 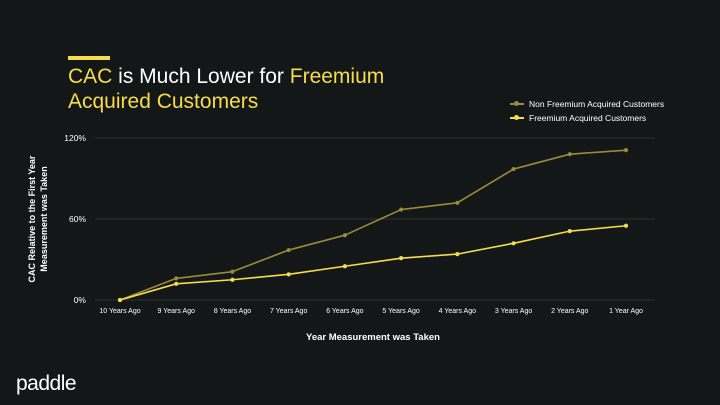 I want to click on paddle-logo: paddle, so click(x=46, y=383).